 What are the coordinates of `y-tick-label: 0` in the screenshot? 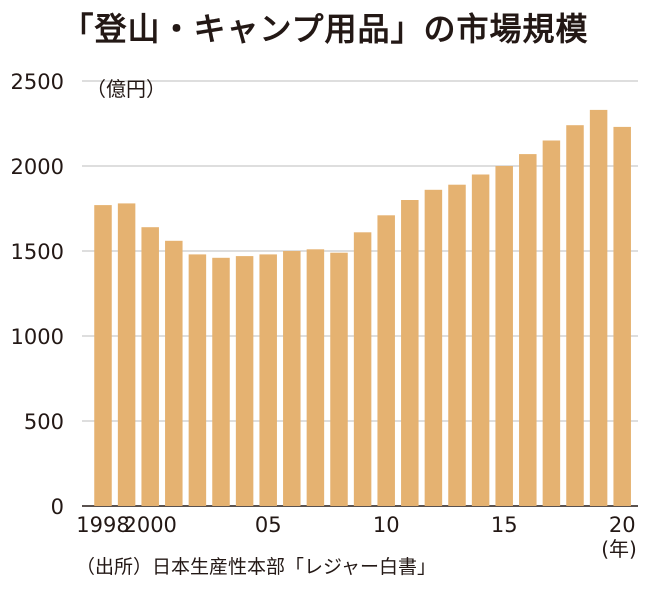 It's located at (57, 507).